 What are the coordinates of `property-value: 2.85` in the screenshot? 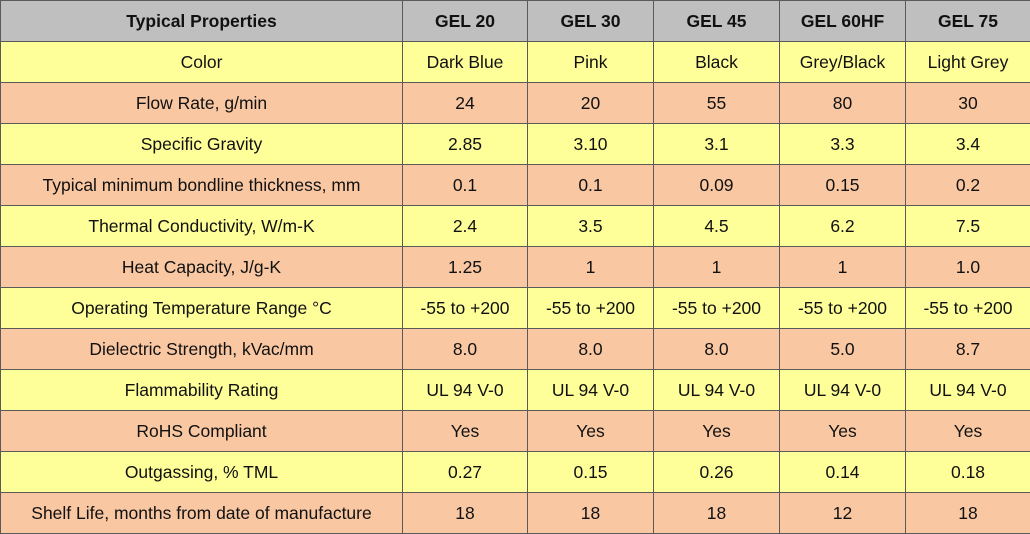 It's located at (465, 144).